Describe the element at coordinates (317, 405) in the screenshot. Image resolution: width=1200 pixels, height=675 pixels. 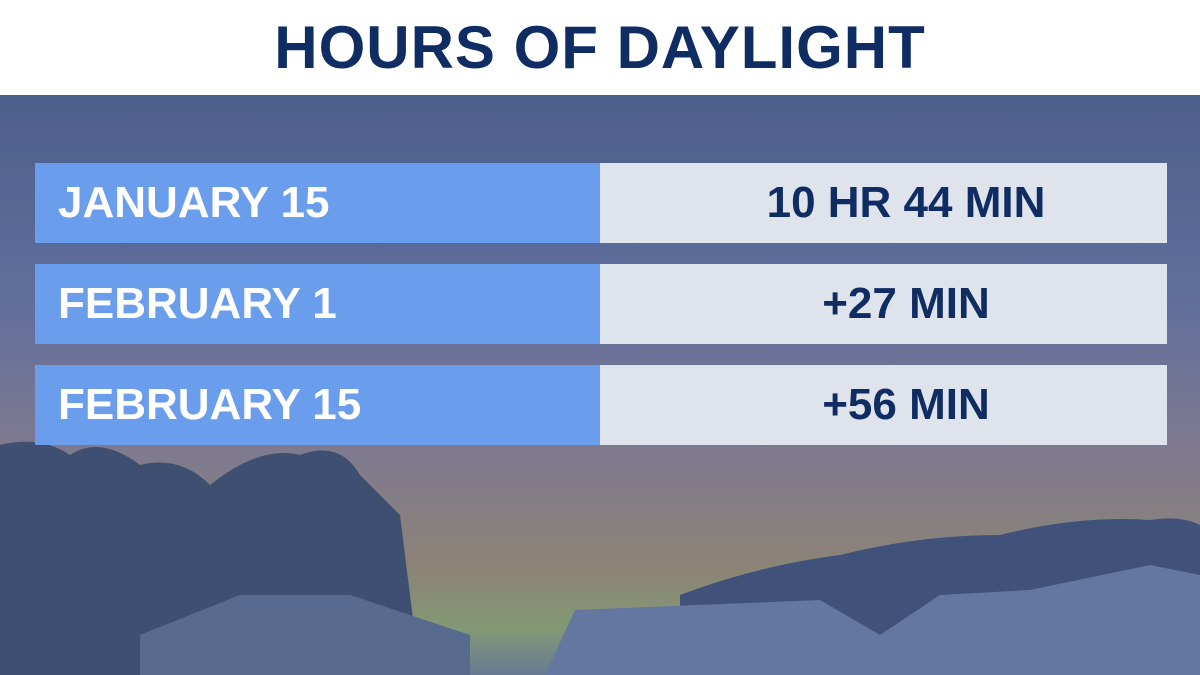
I see `row-label: FEBRUARY 15` at that location.